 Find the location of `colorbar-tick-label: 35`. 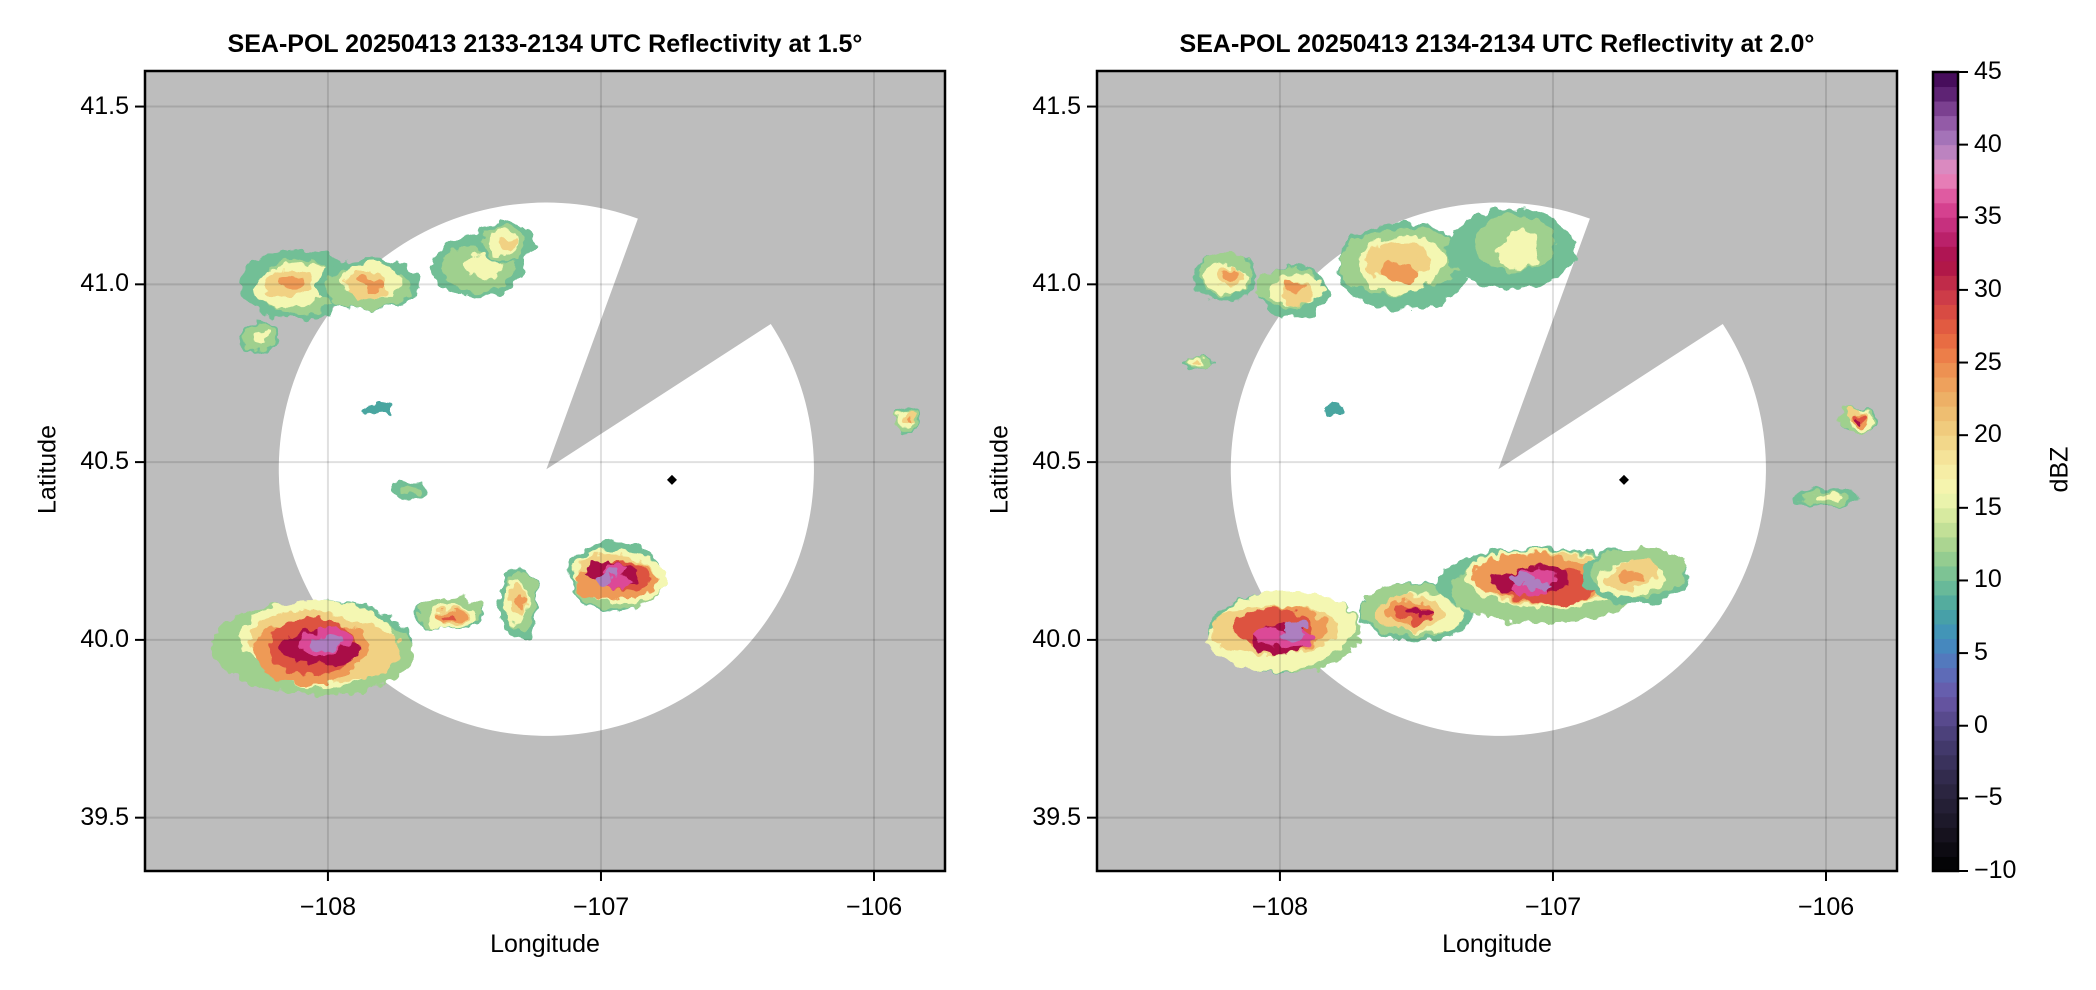

colorbar-tick-label: 35 is located at coordinates (1988, 216).